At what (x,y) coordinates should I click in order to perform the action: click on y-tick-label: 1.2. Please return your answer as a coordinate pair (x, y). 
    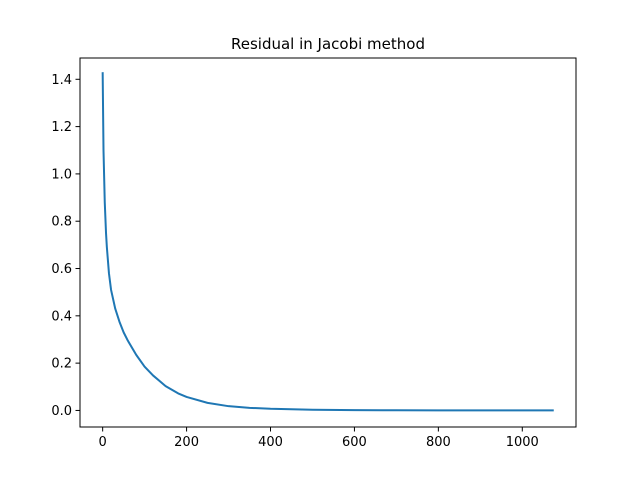
    Looking at the image, I should click on (61, 127).